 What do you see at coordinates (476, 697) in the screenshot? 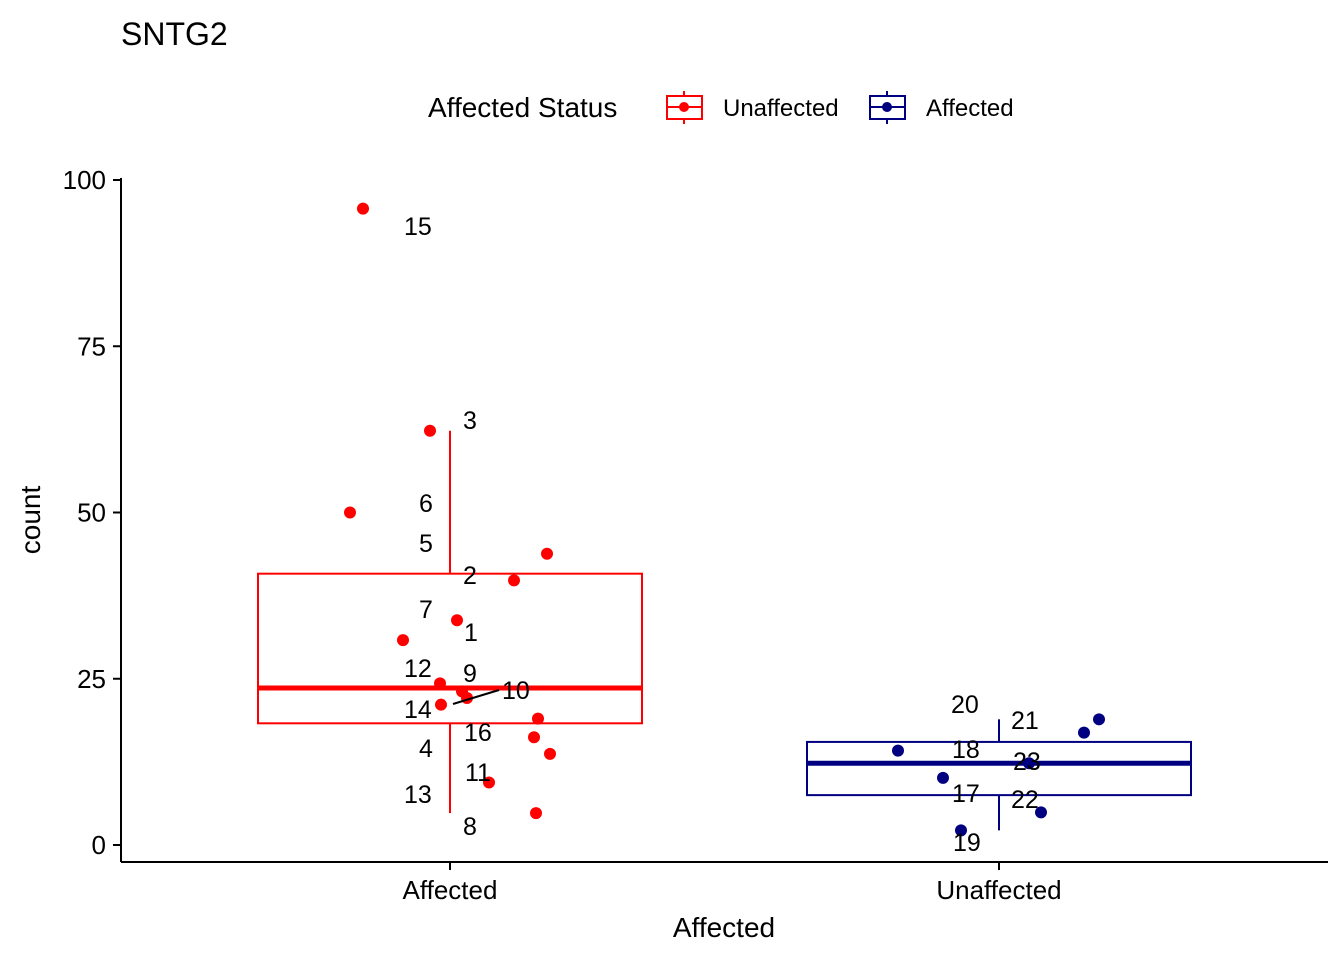
I see `label-connector` at bounding box center [476, 697].